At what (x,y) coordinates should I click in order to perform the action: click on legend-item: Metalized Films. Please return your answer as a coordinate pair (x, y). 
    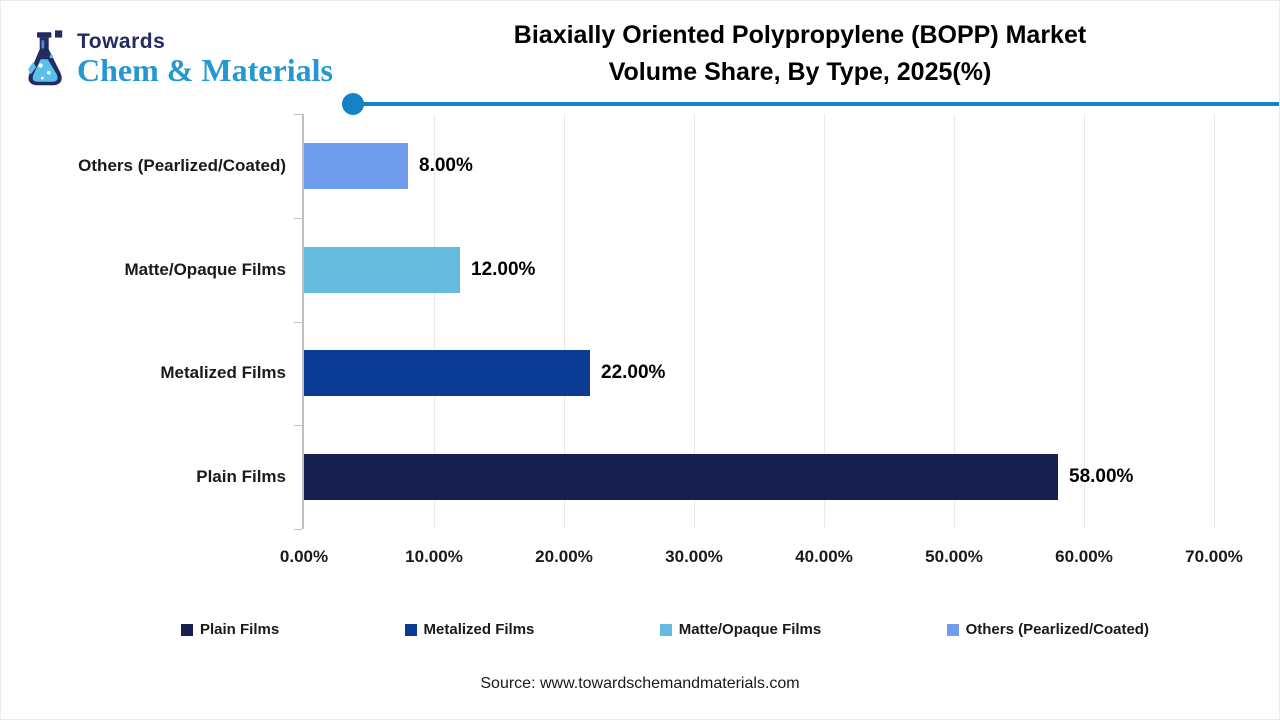
    Looking at the image, I should click on (469, 629).